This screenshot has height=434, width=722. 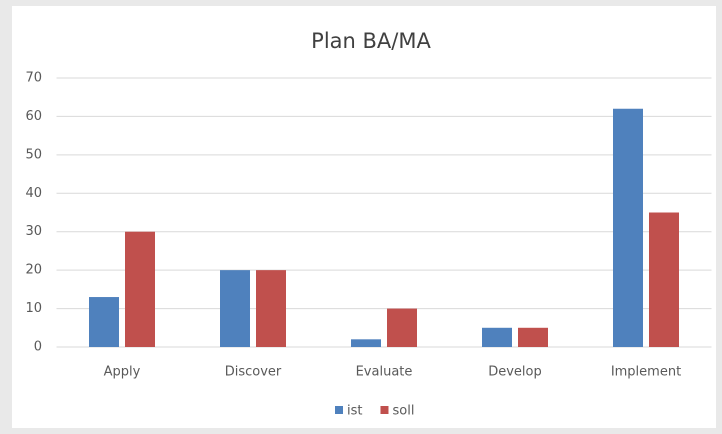 What do you see at coordinates (403, 411) in the screenshot?
I see `legend-label: soll` at bounding box center [403, 411].